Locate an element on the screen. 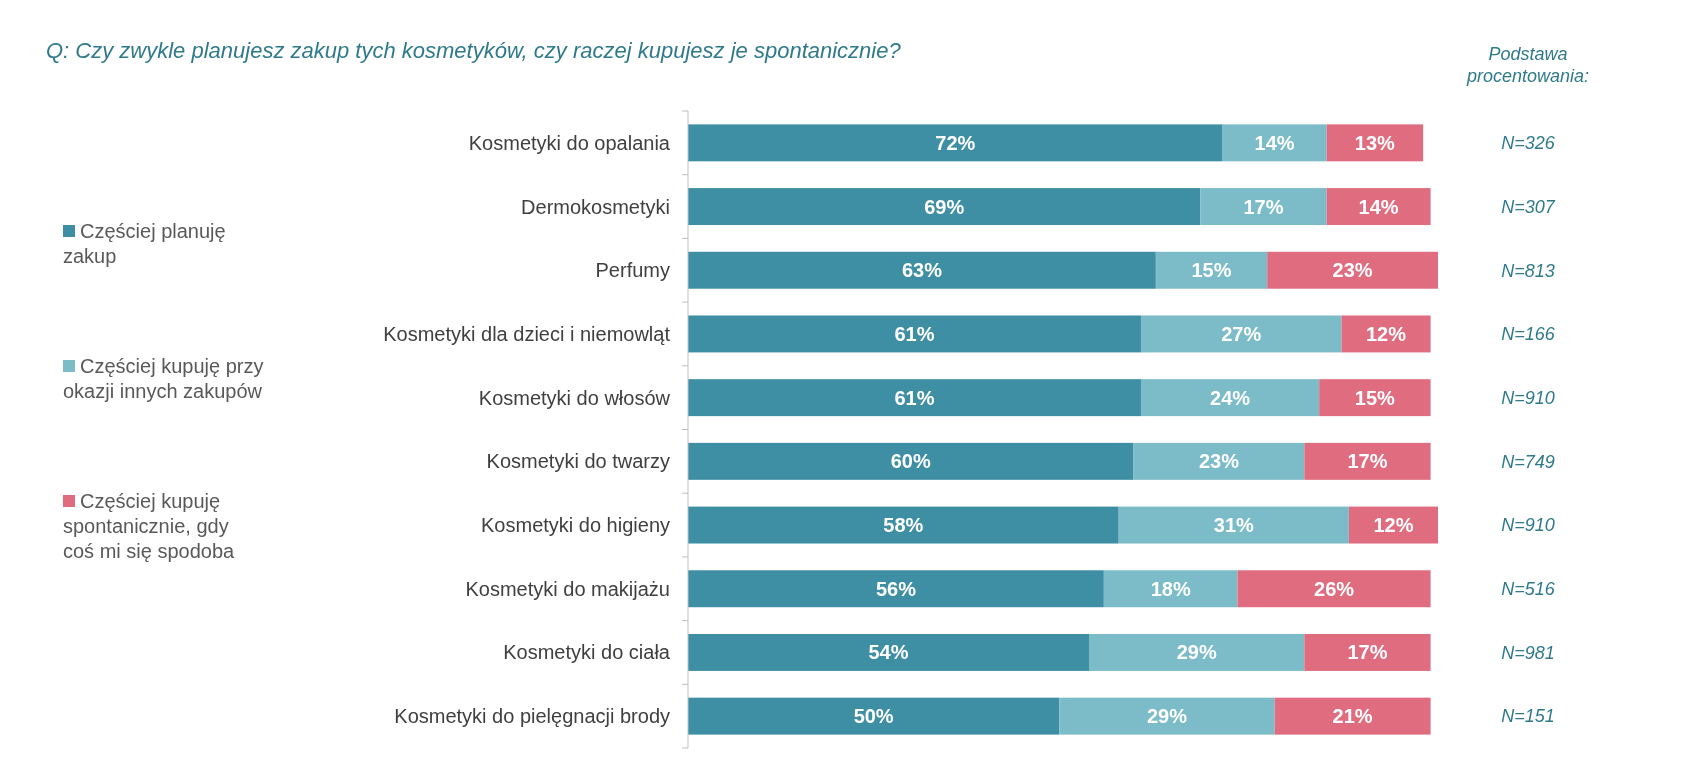 Image resolution: width=1692 pixels, height=782 pixels. text: N=516 is located at coordinates (1528, 589).